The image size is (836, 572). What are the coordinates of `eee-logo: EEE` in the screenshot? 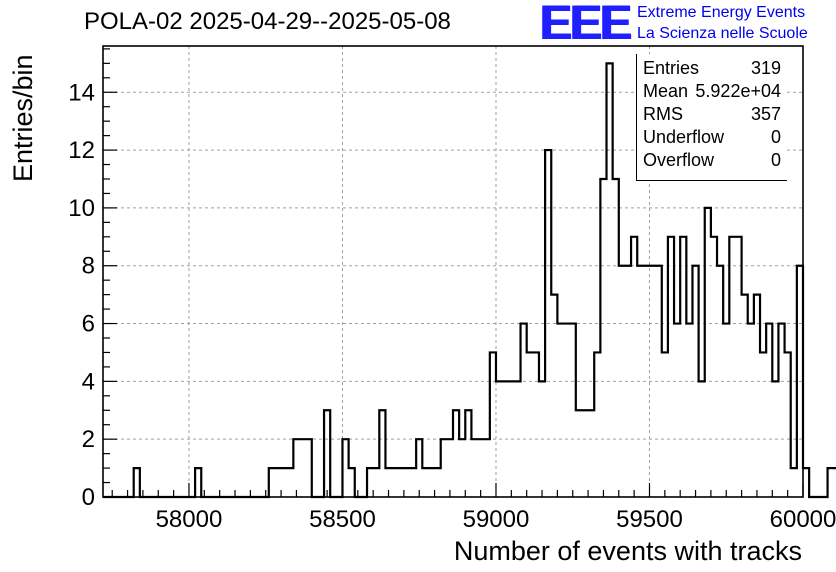 It's located at (586, 25).